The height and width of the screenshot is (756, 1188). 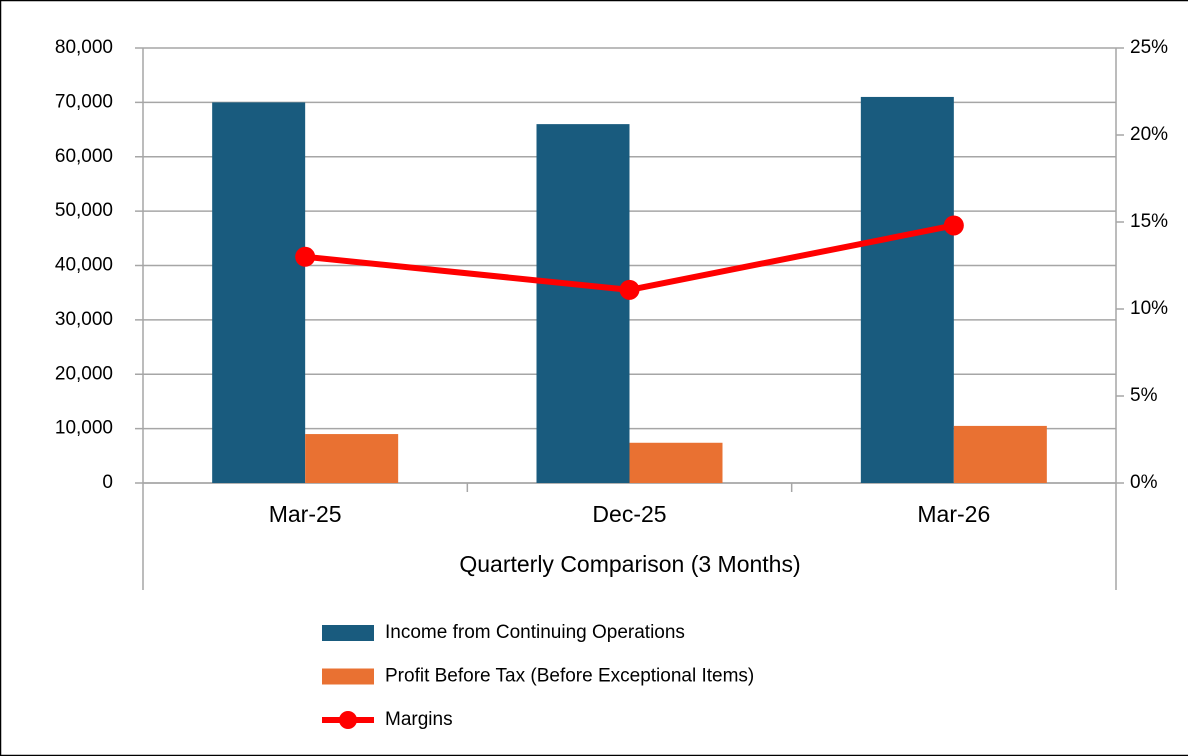 What do you see at coordinates (84, 265) in the screenshot?
I see `y-tick-label: 40,000` at bounding box center [84, 265].